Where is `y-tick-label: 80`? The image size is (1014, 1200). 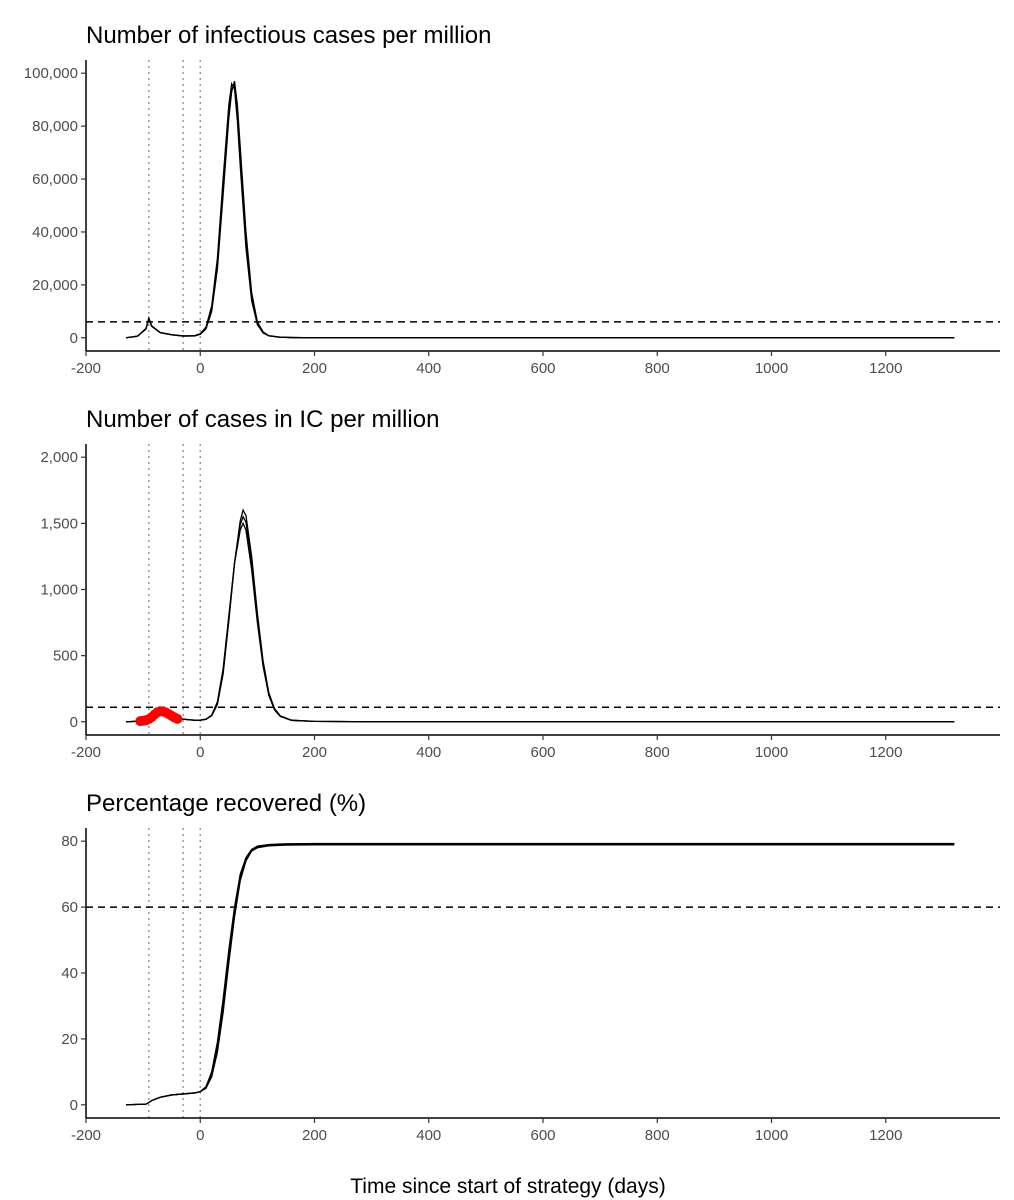 y-tick-label: 80 is located at coordinates (69, 841).